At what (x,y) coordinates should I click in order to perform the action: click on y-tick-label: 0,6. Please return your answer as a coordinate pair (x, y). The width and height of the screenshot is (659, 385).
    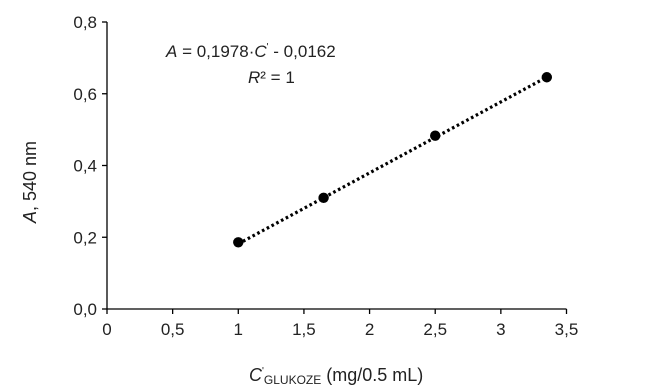
    Looking at the image, I should click on (85, 94).